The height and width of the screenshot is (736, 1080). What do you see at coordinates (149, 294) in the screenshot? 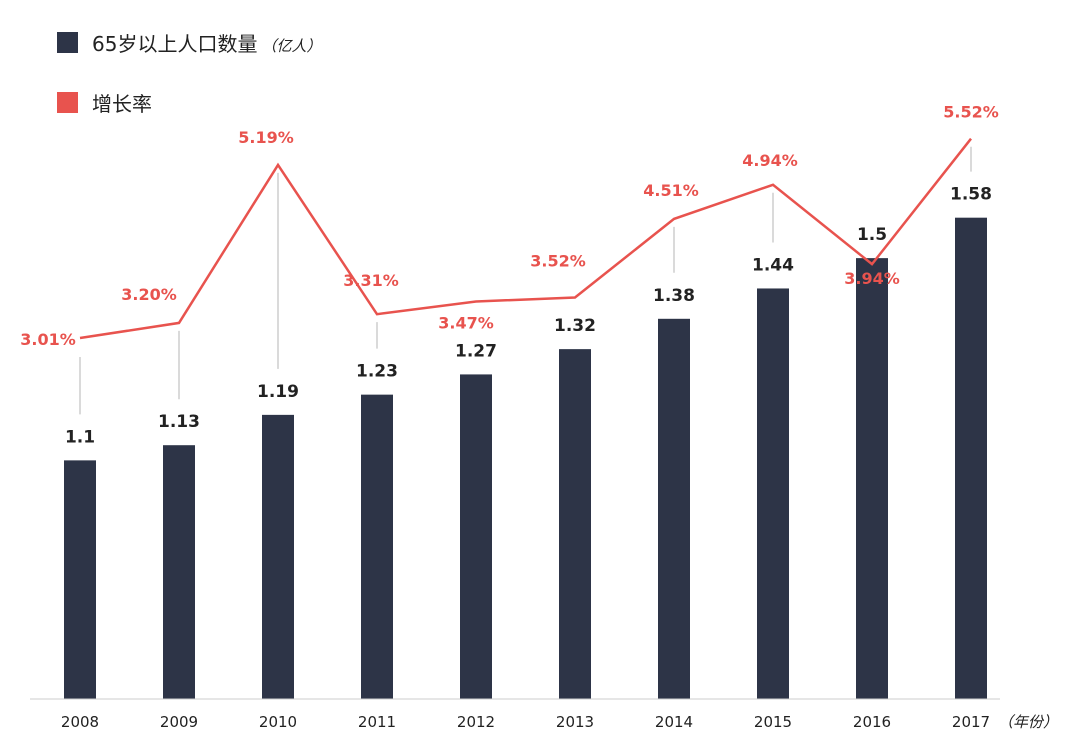
I see `rate-label-2009: 3.20%` at bounding box center [149, 294].